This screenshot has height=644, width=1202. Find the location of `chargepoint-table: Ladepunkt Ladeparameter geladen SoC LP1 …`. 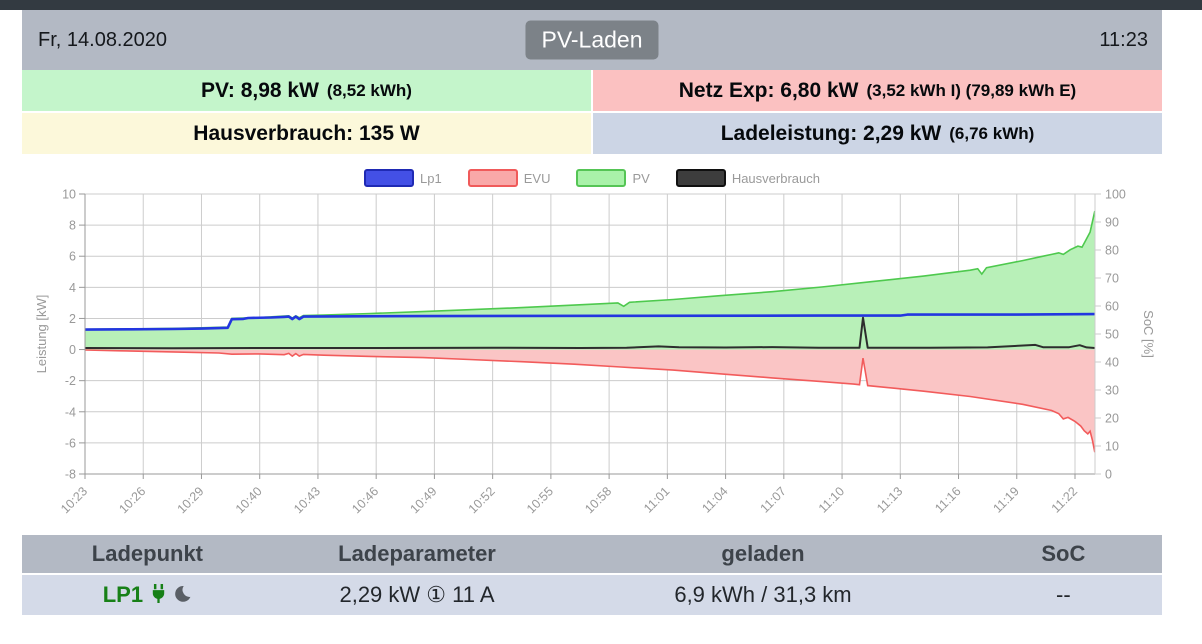

chargepoint-table: Ladepunkt Ladeparameter geladen SoC LP1 … is located at coordinates (592, 575).